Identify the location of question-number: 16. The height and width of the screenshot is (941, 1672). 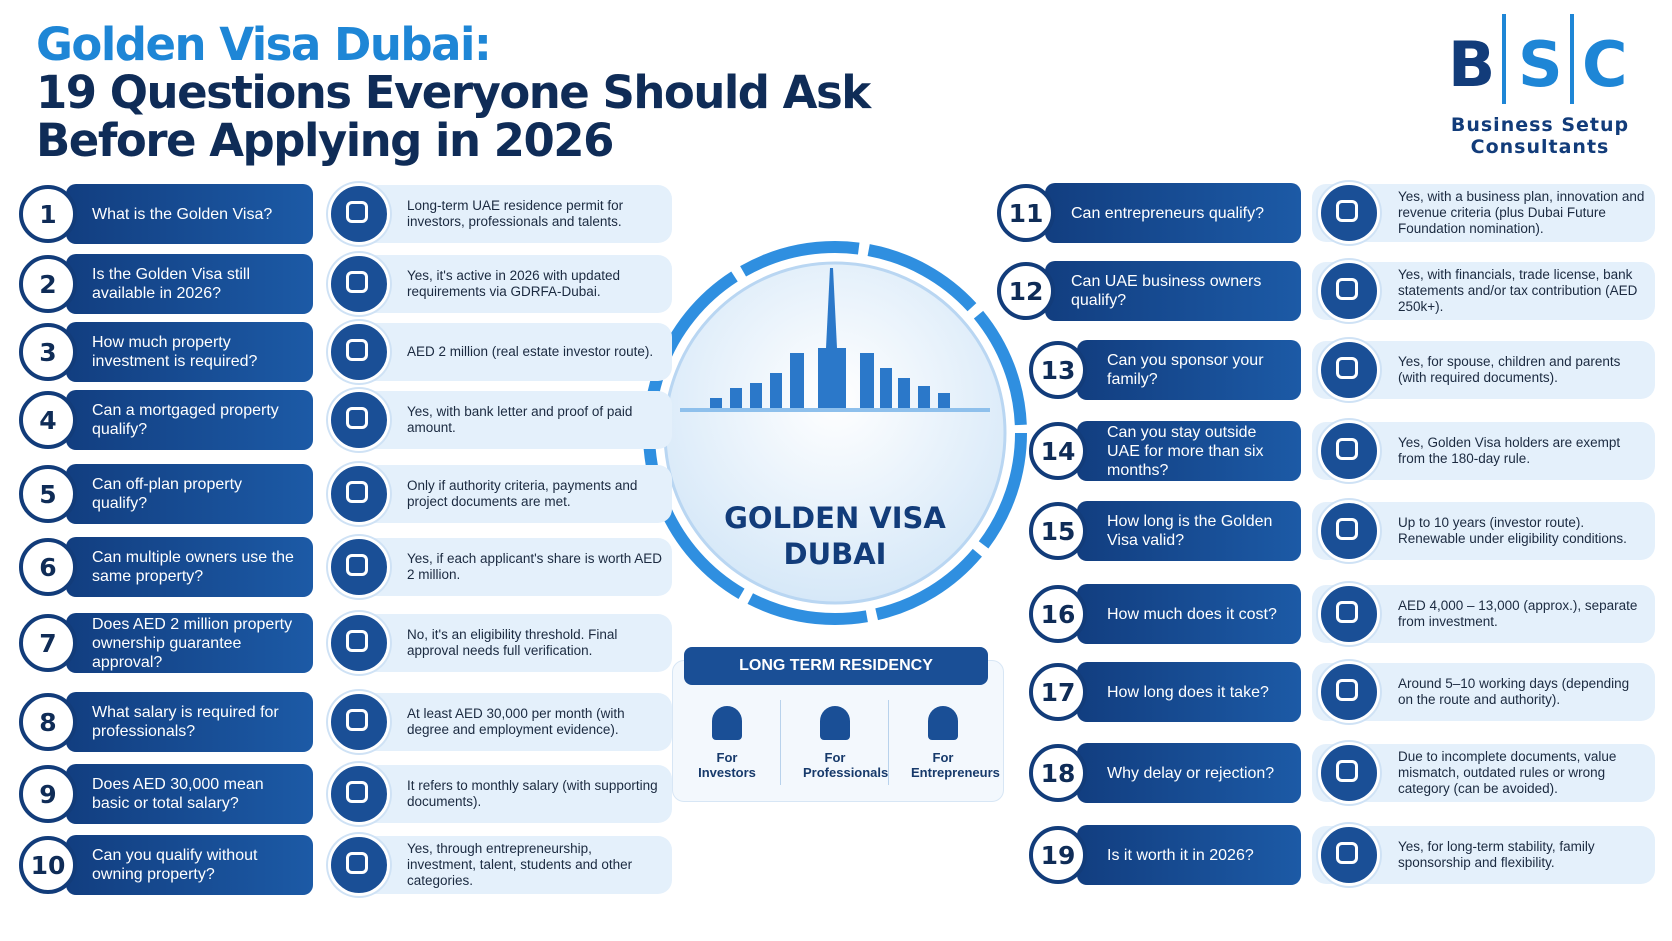
(1058, 614).